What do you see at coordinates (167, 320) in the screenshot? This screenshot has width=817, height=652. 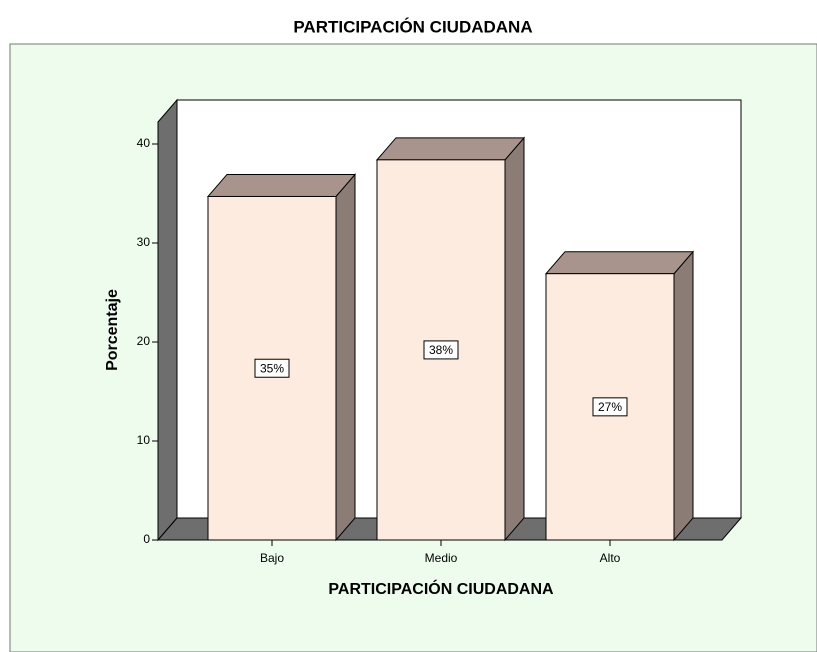 I see `left-wall` at bounding box center [167, 320].